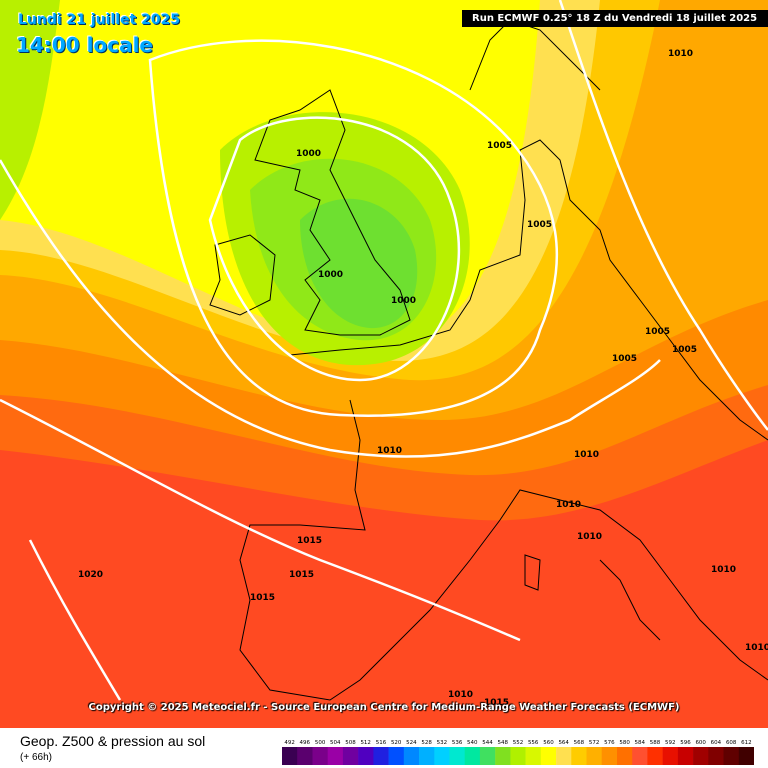  What do you see at coordinates (563, 743) in the screenshot?
I see `scale-label: 564` at bounding box center [563, 743].